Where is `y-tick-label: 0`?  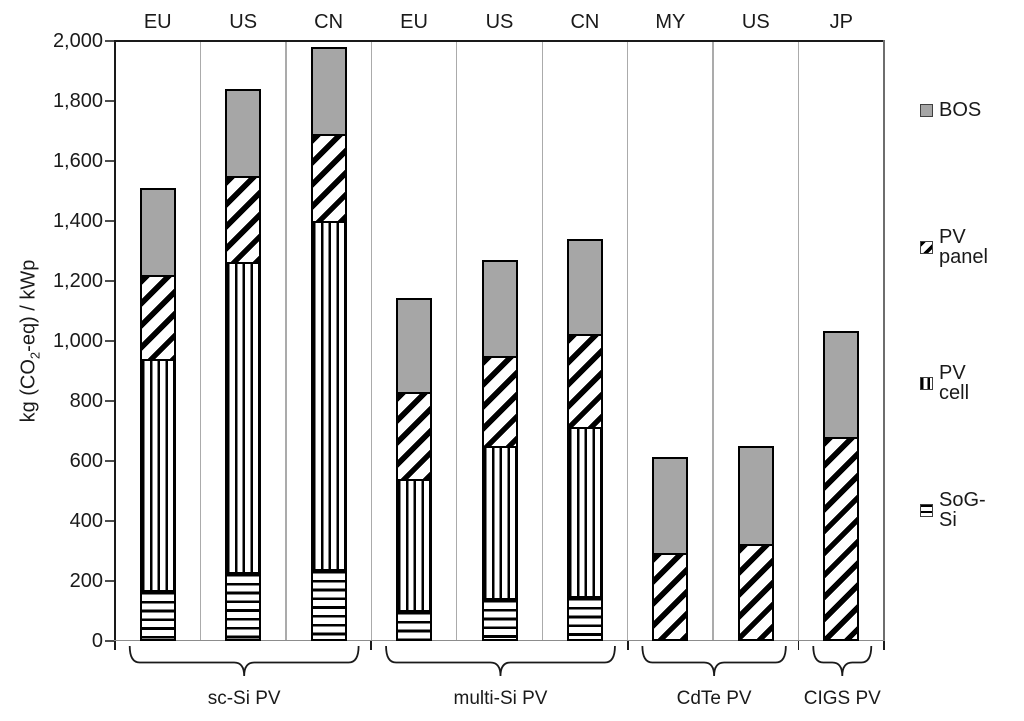 y-tick-label: 0 is located at coordinates (97, 641).